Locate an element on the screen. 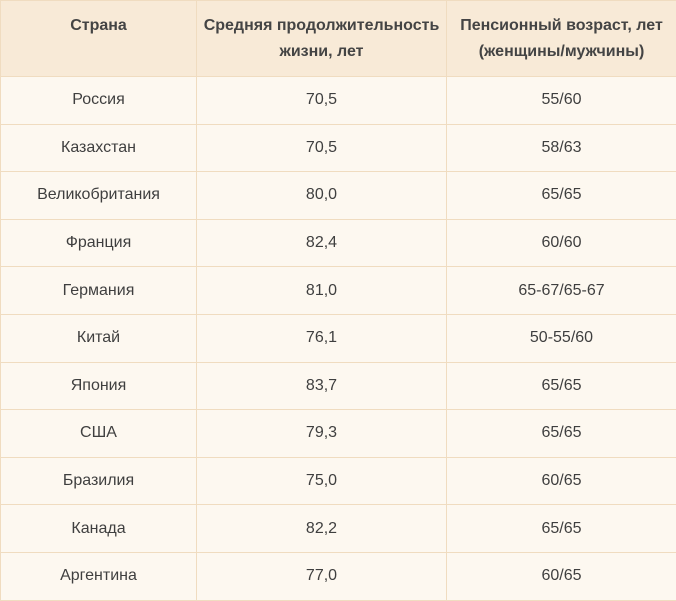 This screenshot has height=601, width=676. cell-retirement-age: 58/63 is located at coordinates (561, 148).